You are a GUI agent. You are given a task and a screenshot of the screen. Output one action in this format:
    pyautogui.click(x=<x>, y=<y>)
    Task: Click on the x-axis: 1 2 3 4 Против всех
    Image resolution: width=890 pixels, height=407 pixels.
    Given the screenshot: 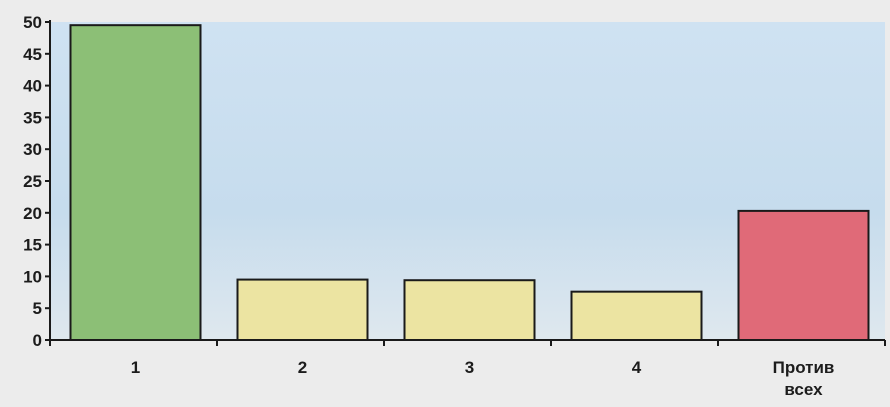 What is the action you would take?
    pyautogui.click(x=465, y=369)
    